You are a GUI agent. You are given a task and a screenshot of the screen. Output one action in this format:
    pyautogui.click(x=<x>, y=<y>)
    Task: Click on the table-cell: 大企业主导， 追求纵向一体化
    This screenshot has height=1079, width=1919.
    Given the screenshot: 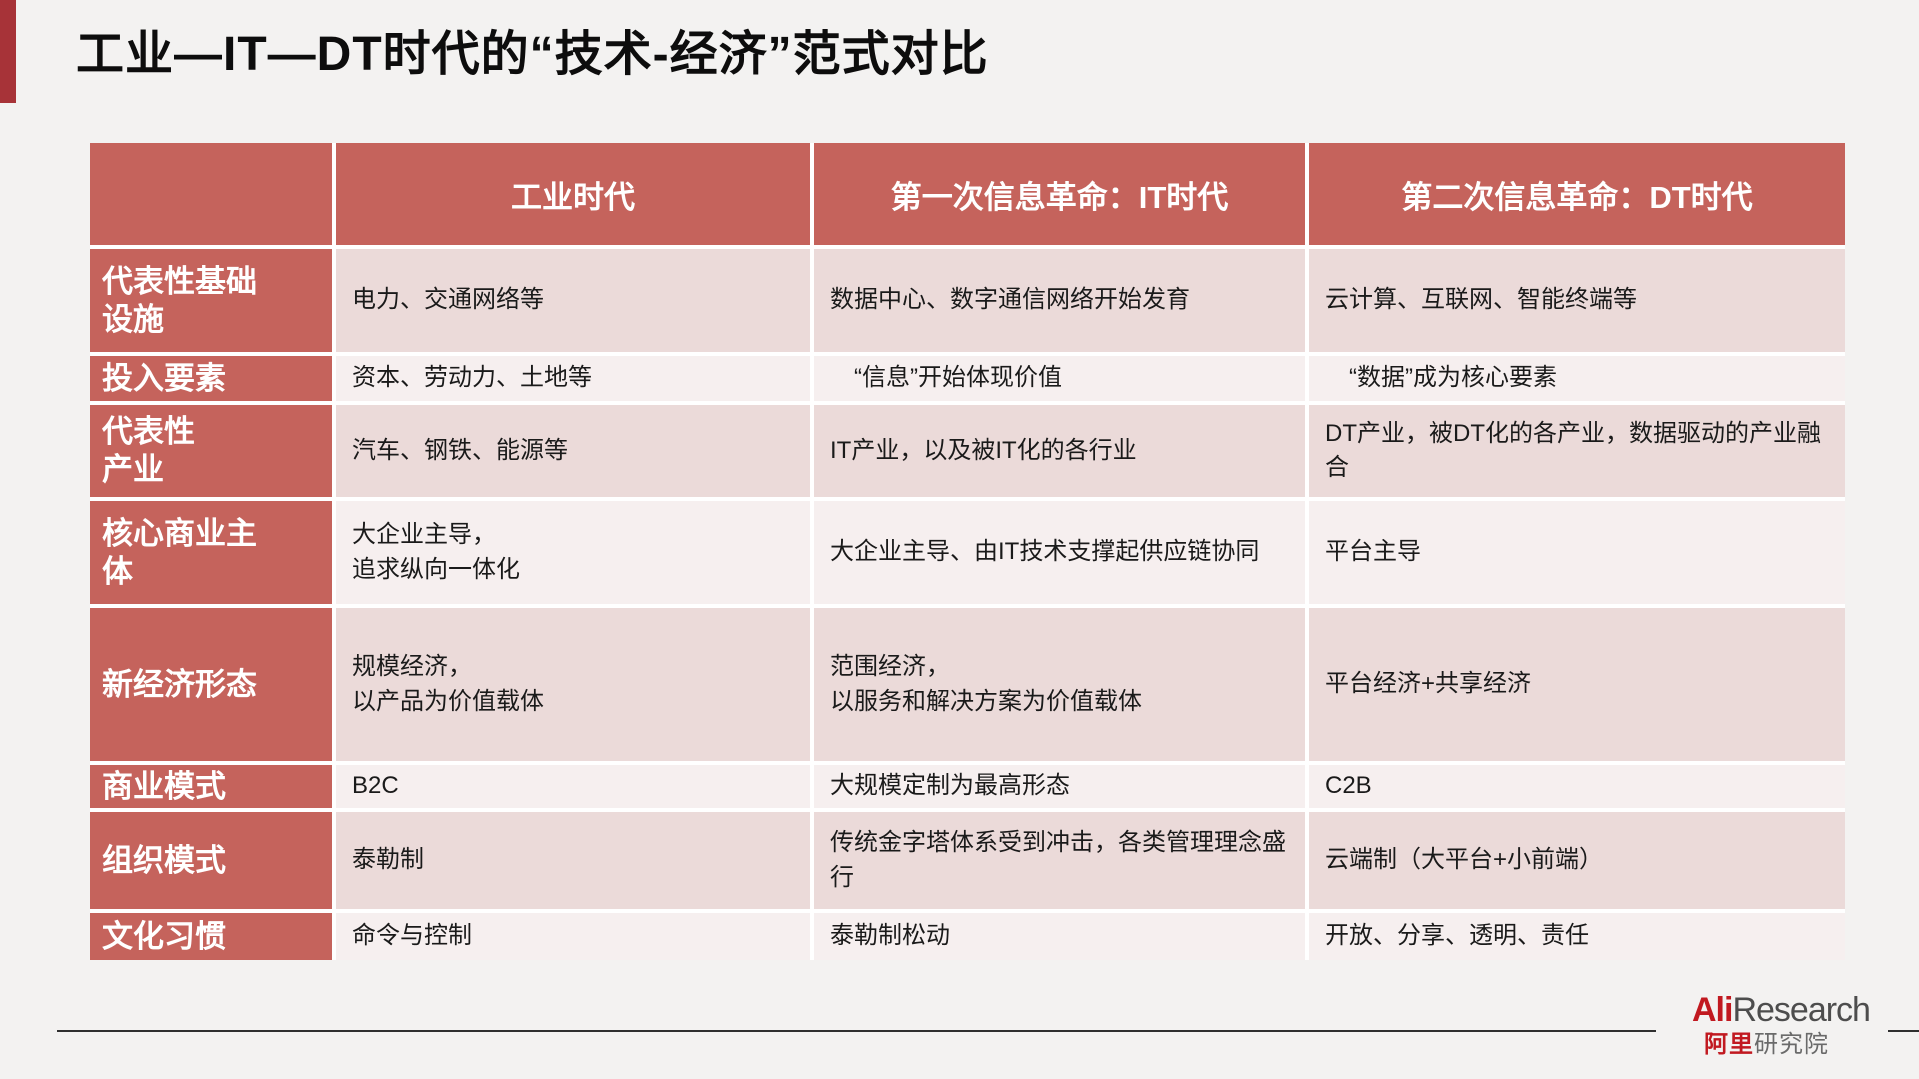 What is the action you would take?
    pyautogui.click(x=573, y=552)
    